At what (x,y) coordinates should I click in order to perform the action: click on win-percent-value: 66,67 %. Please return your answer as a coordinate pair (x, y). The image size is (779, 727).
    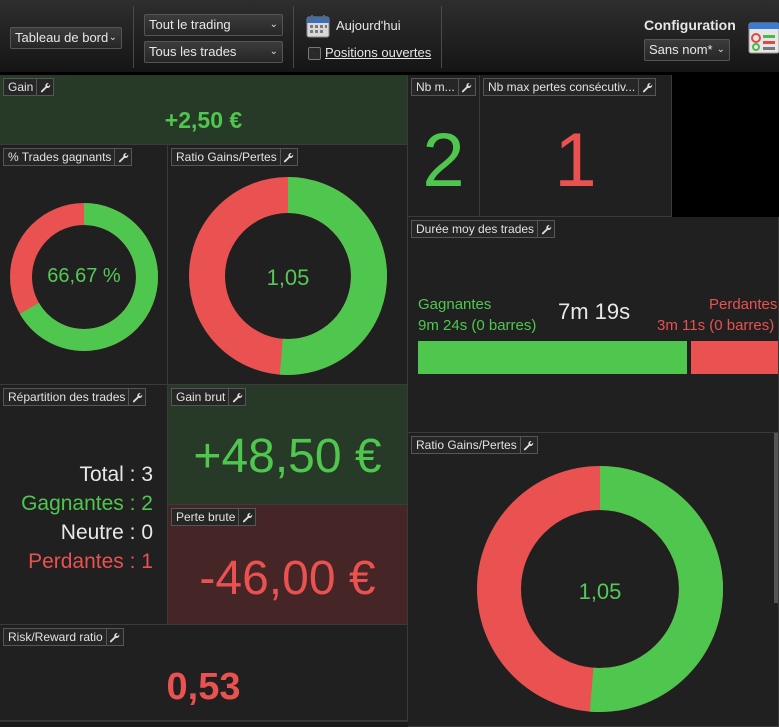
    Looking at the image, I should click on (84, 276).